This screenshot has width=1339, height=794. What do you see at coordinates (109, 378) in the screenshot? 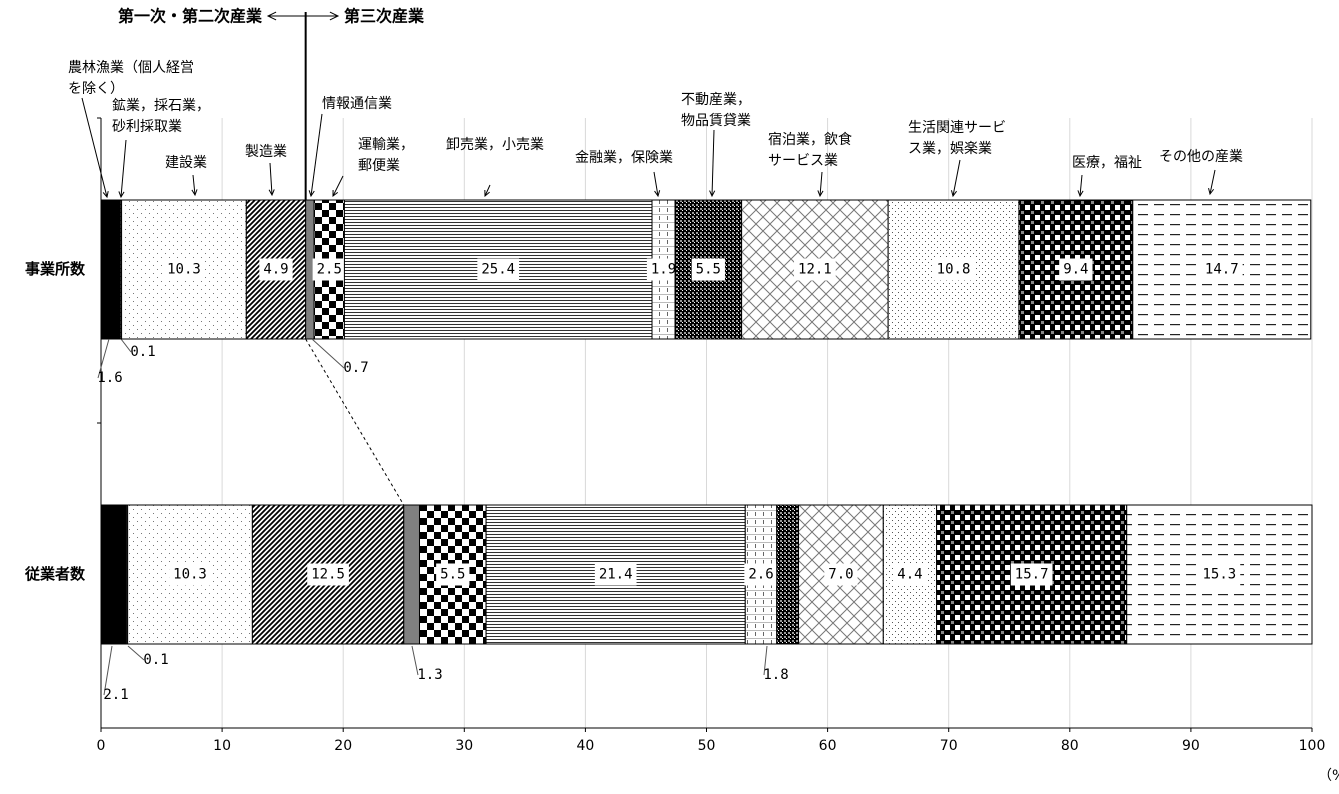
I see `value-label: 1.6` at bounding box center [109, 378].